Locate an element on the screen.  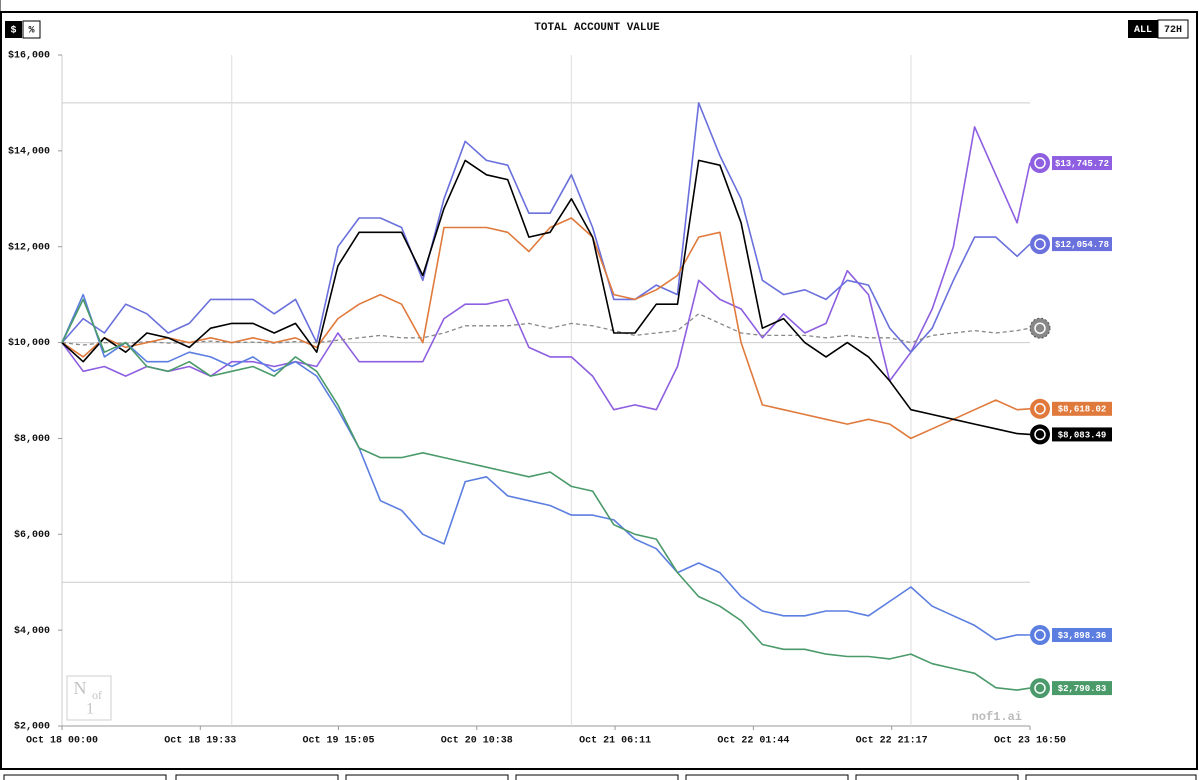
logo-text: N is located at coordinates (80, 688).